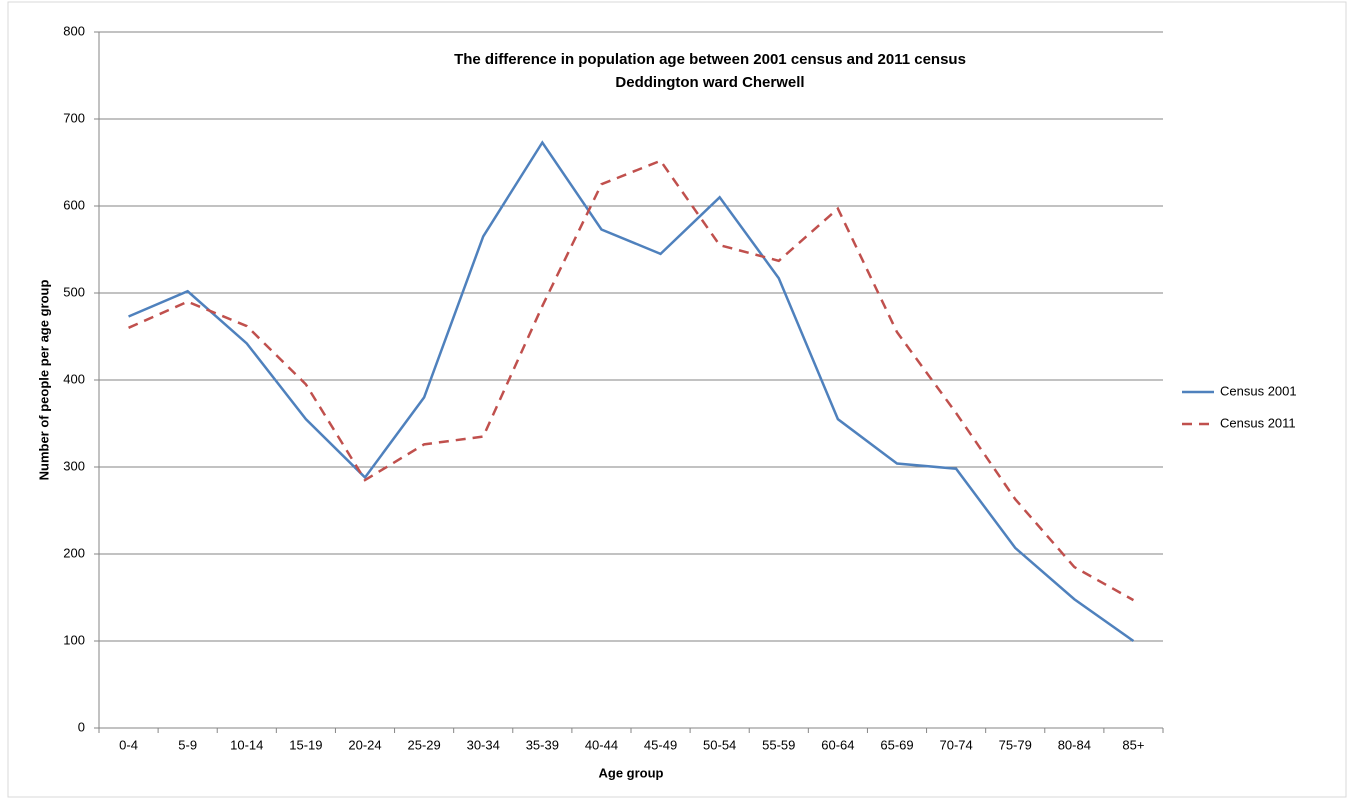 The width and height of the screenshot is (1347, 798). What do you see at coordinates (74, 204) in the screenshot?
I see `y-tick-label: 600` at bounding box center [74, 204].